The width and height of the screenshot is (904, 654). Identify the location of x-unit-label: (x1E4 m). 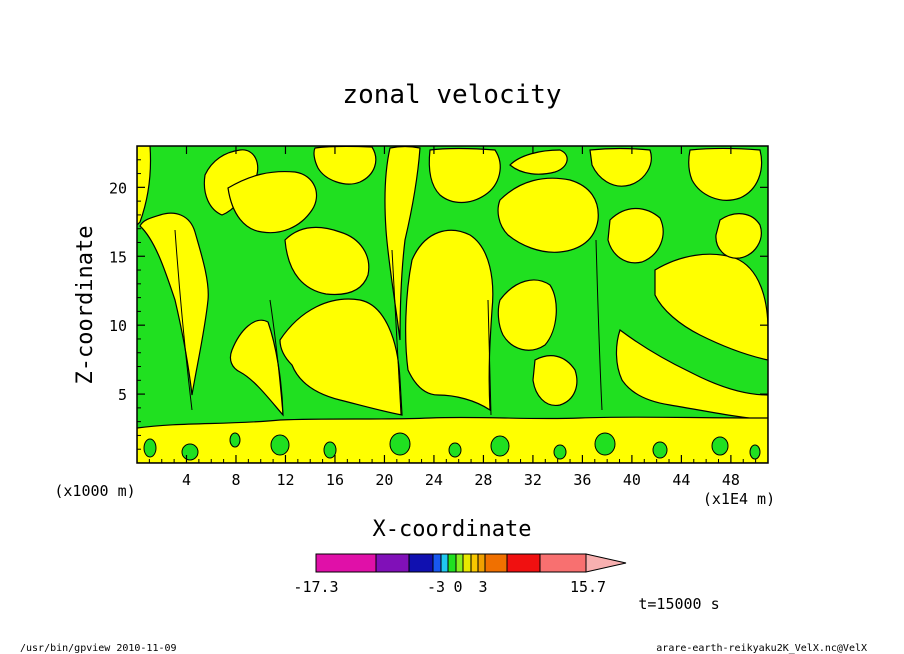
(739, 499).